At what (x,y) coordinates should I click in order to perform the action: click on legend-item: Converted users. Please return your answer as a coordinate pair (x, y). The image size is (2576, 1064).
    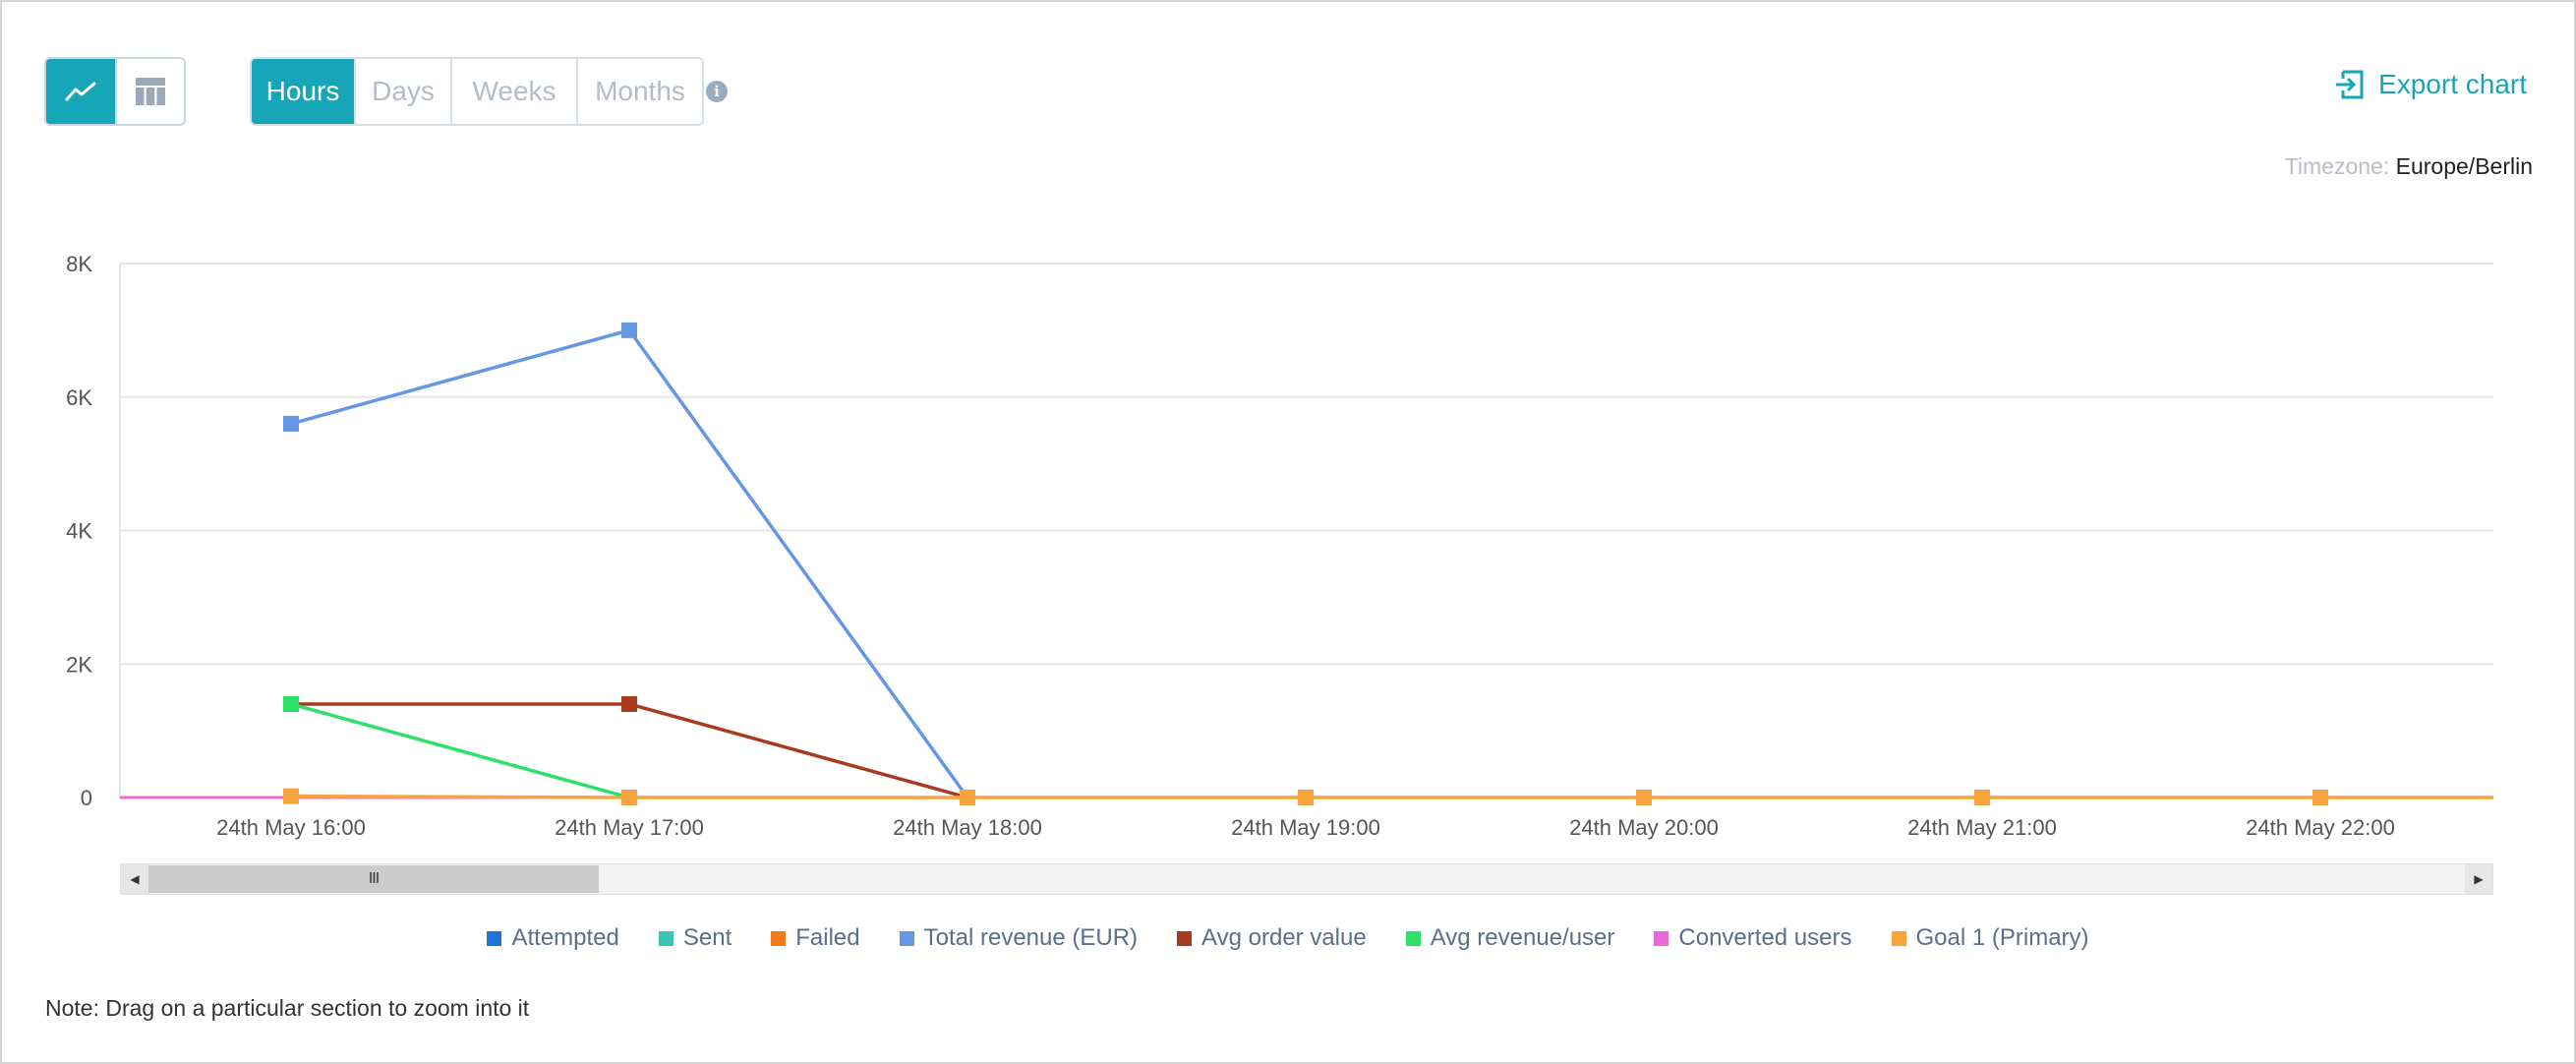
    Looking at the image, I should click on (1753, 938).